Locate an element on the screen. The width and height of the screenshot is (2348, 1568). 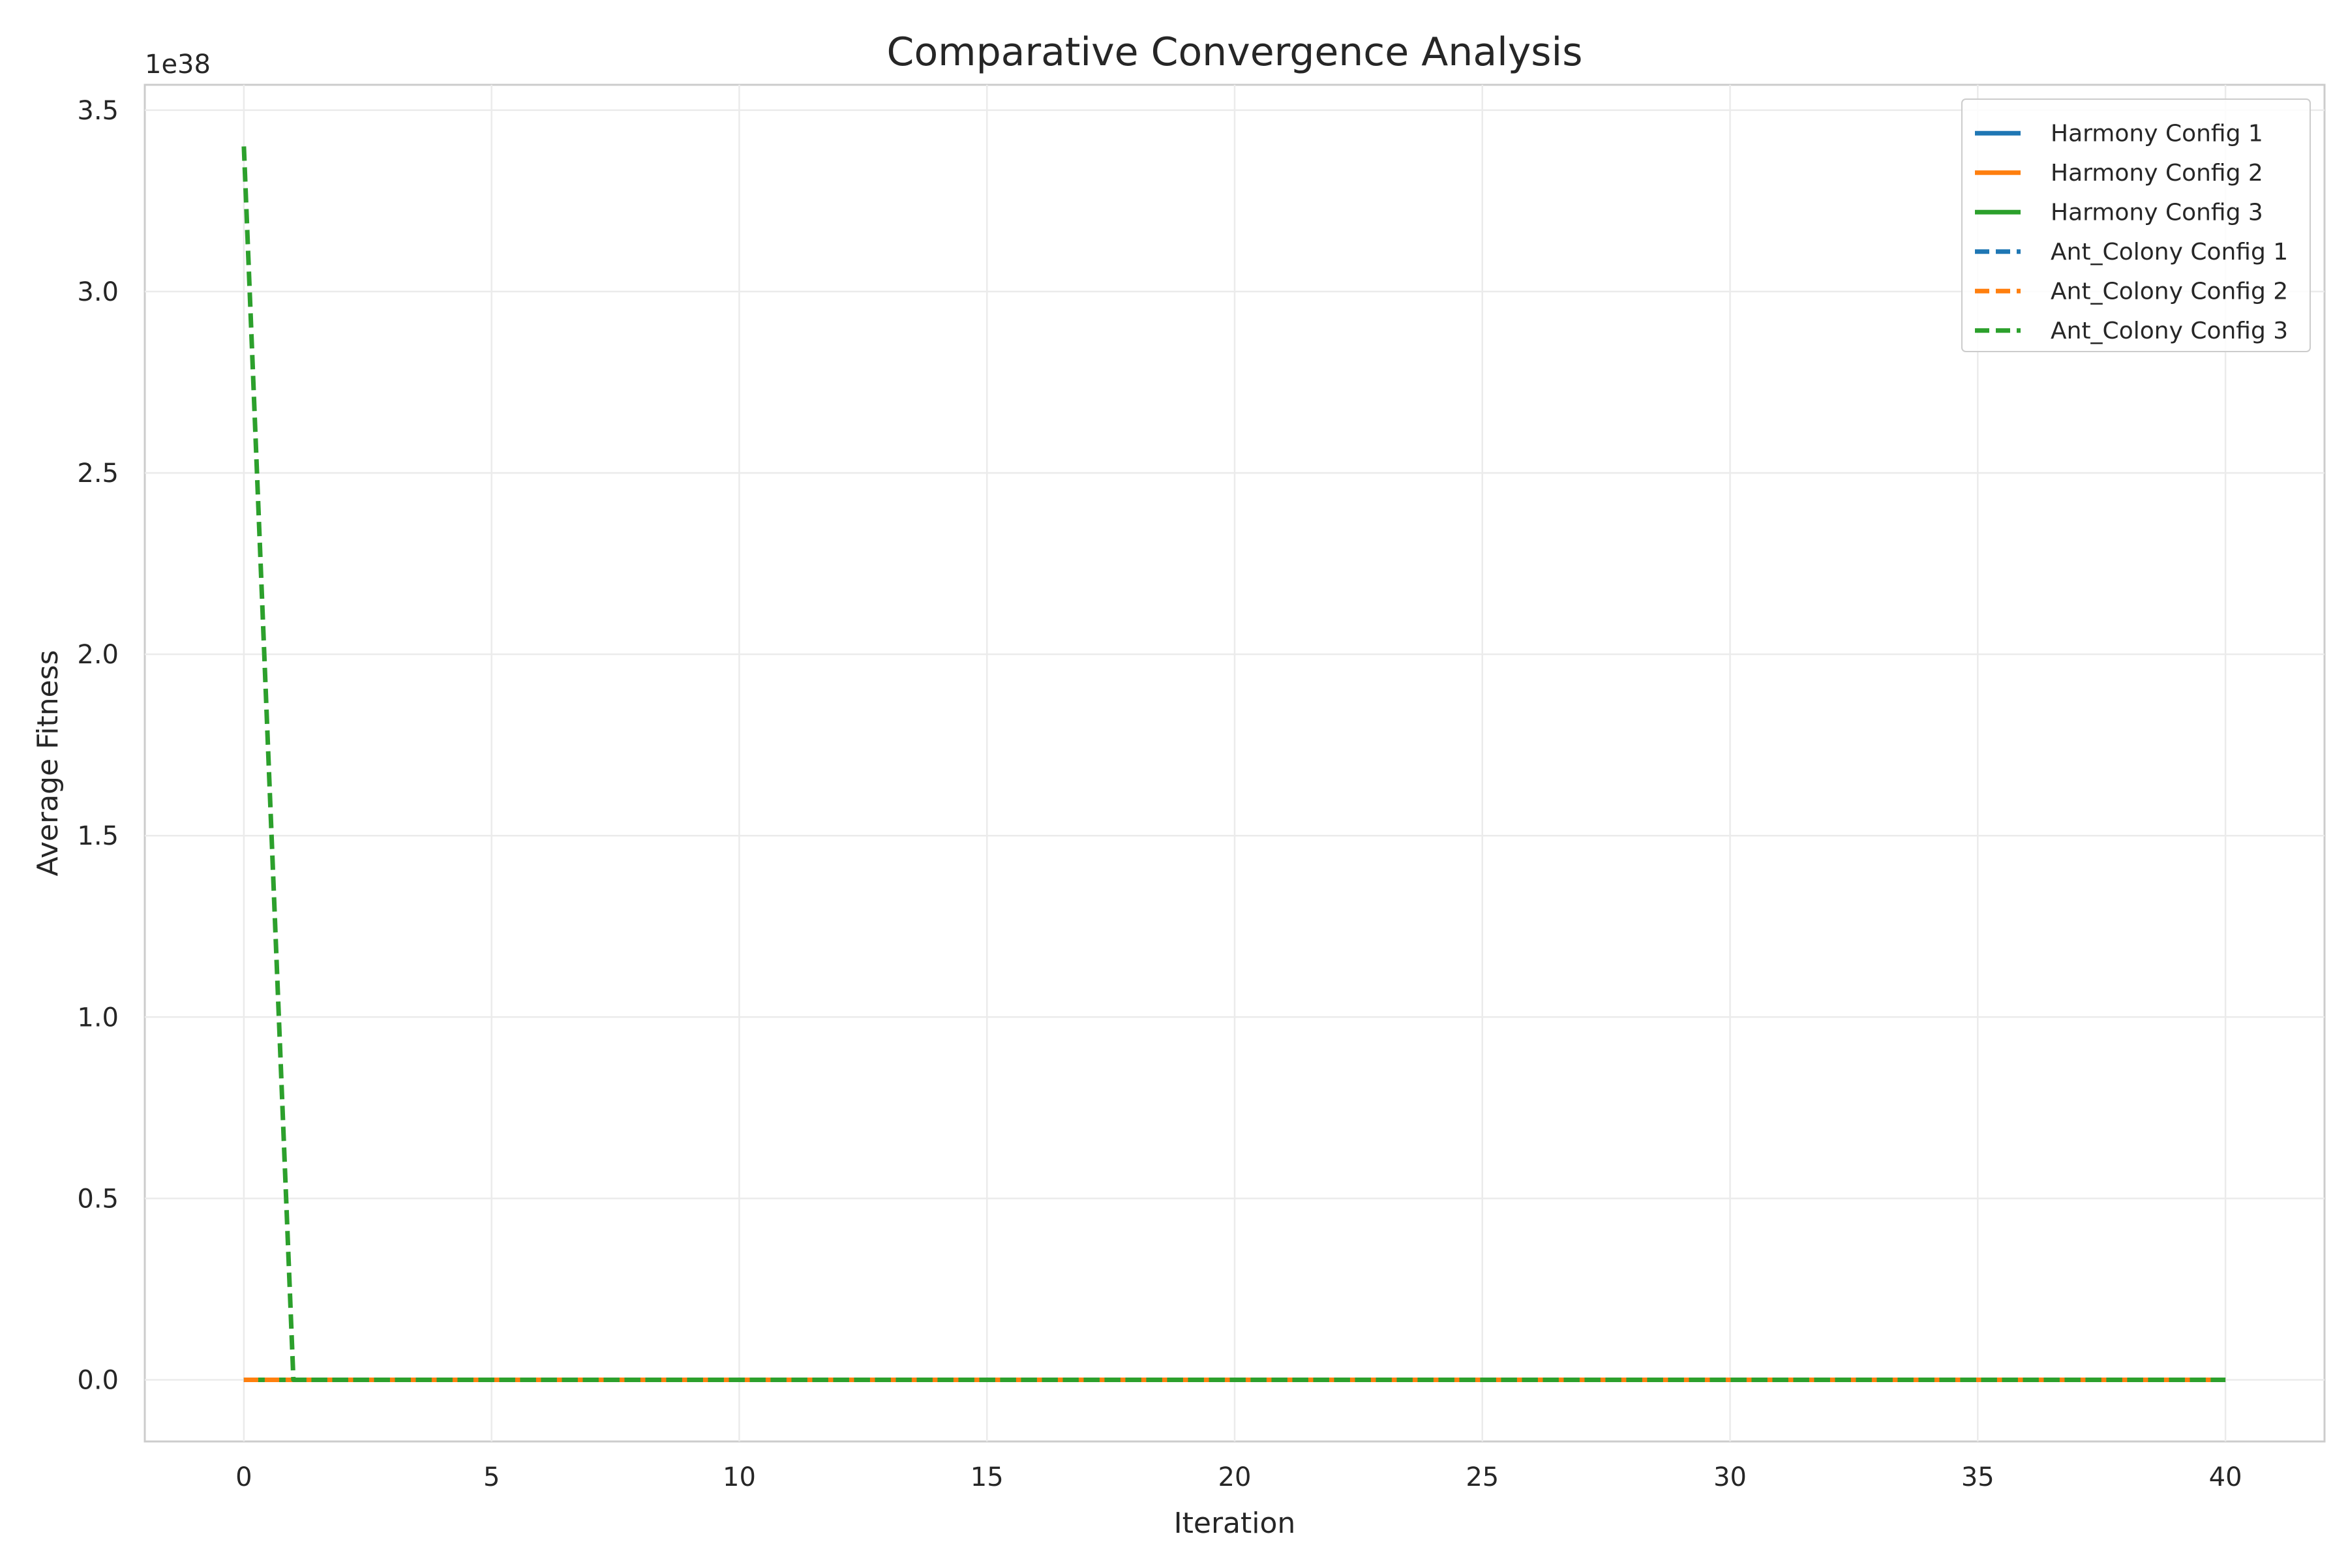
x-axis-label: Iteration is located at coordinates (1235, 1523).